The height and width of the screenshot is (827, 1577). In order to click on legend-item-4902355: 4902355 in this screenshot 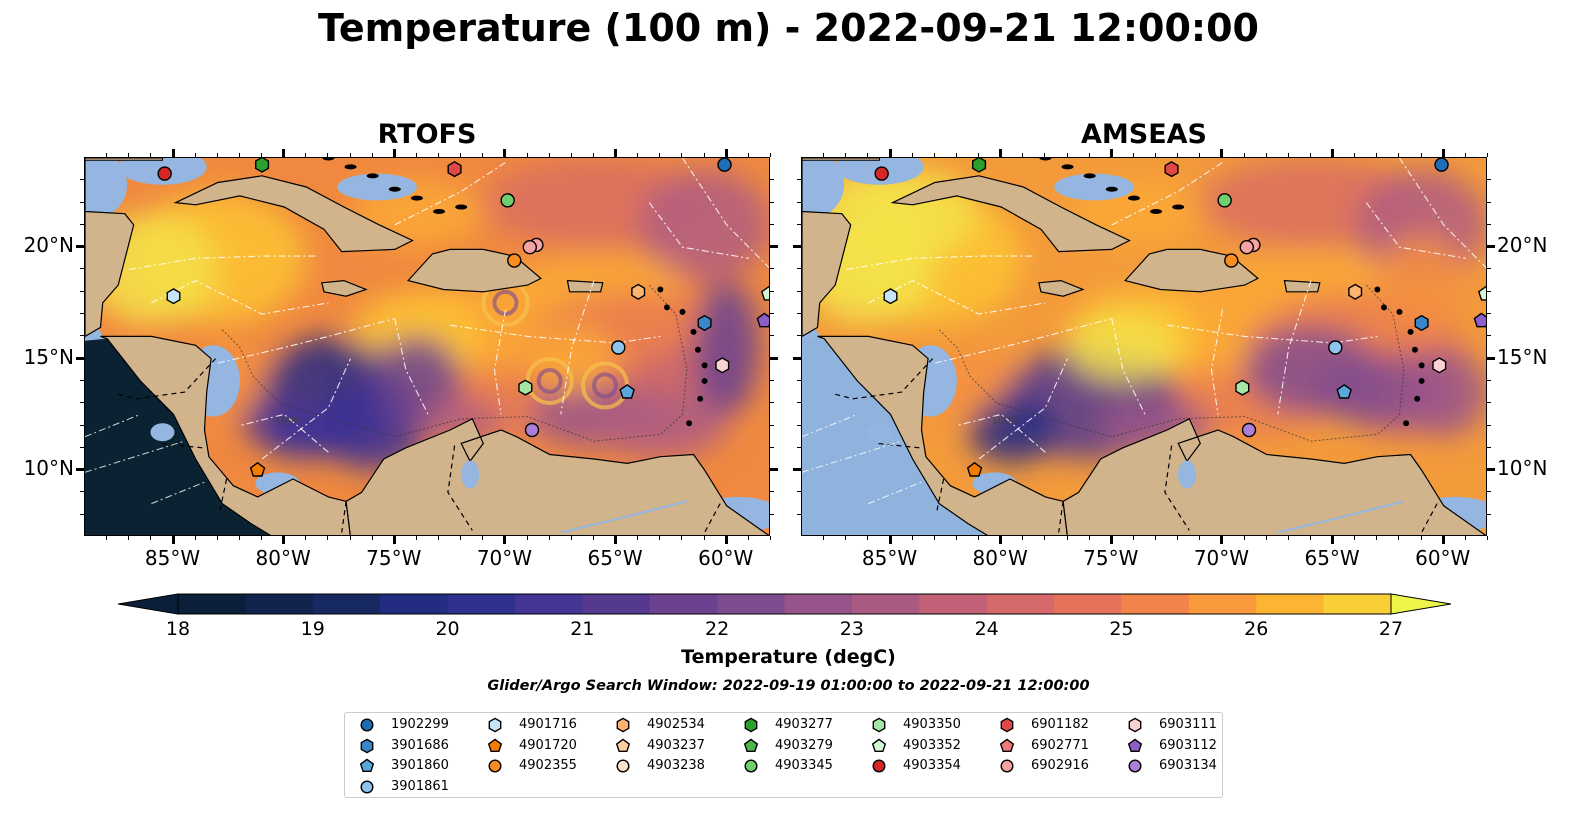, I will do `click(547, 766)`.